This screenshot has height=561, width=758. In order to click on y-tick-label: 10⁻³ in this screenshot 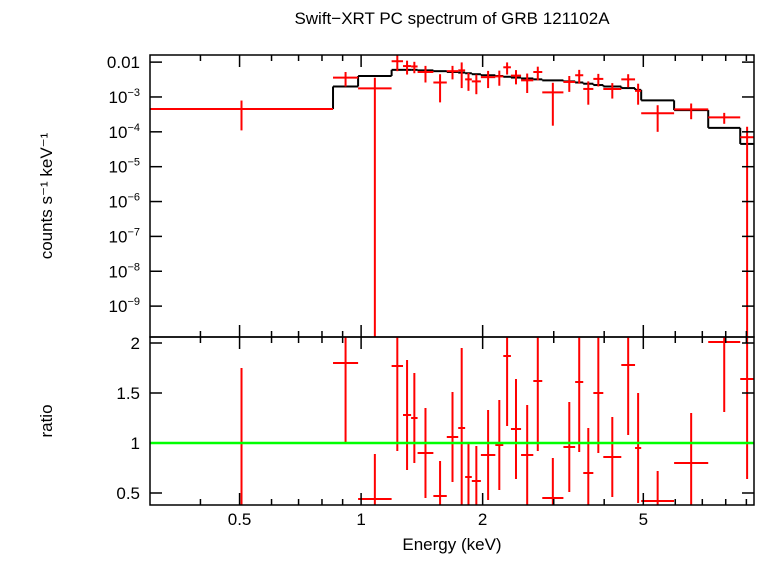, I will do `click(124, 97)`.